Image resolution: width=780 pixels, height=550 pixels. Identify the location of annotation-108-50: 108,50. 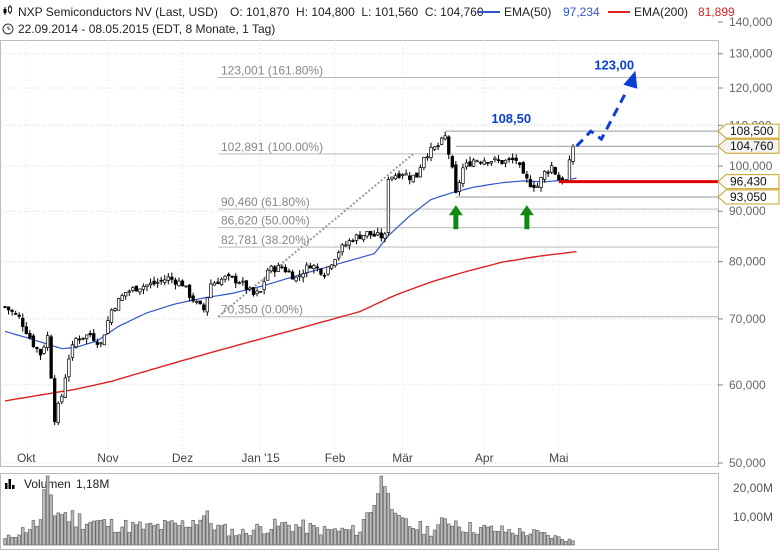
(511, 118).